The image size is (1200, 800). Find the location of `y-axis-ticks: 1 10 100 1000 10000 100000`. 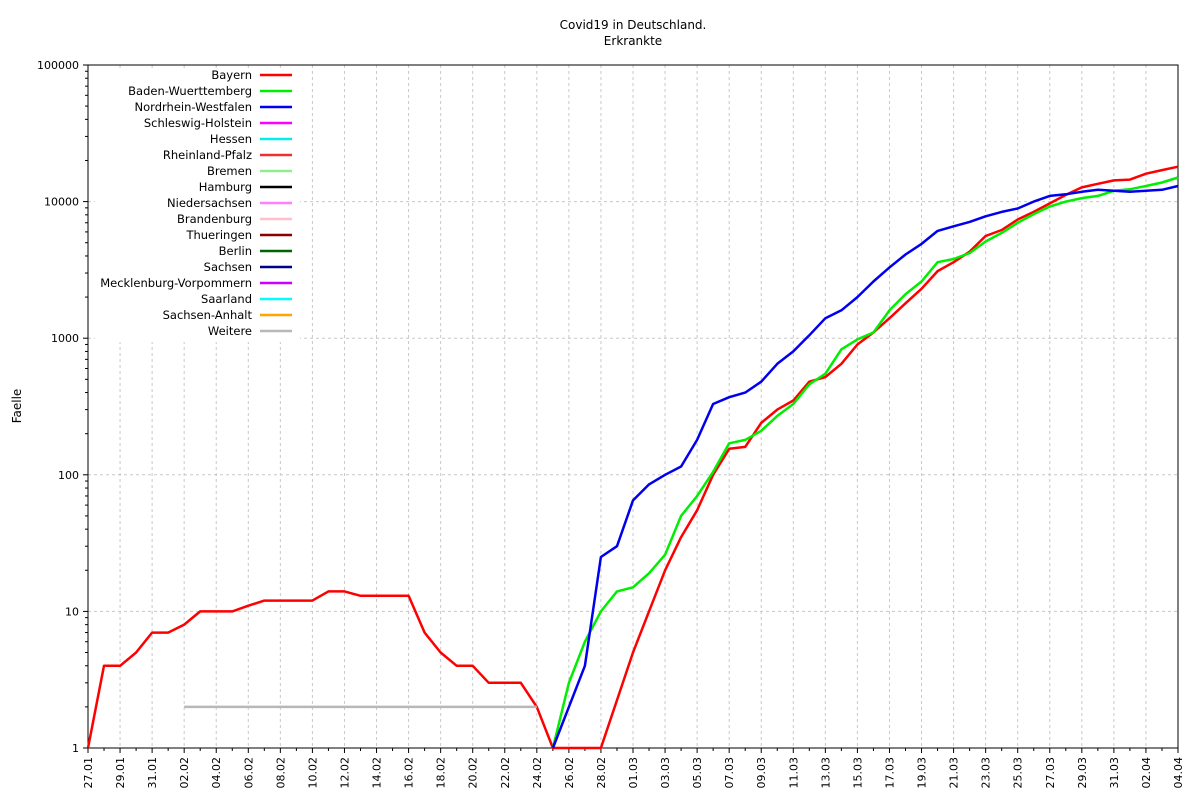

y-axis-ticks: 1 10 100 1000 10000 100000 is located at coordinates (62, 407).